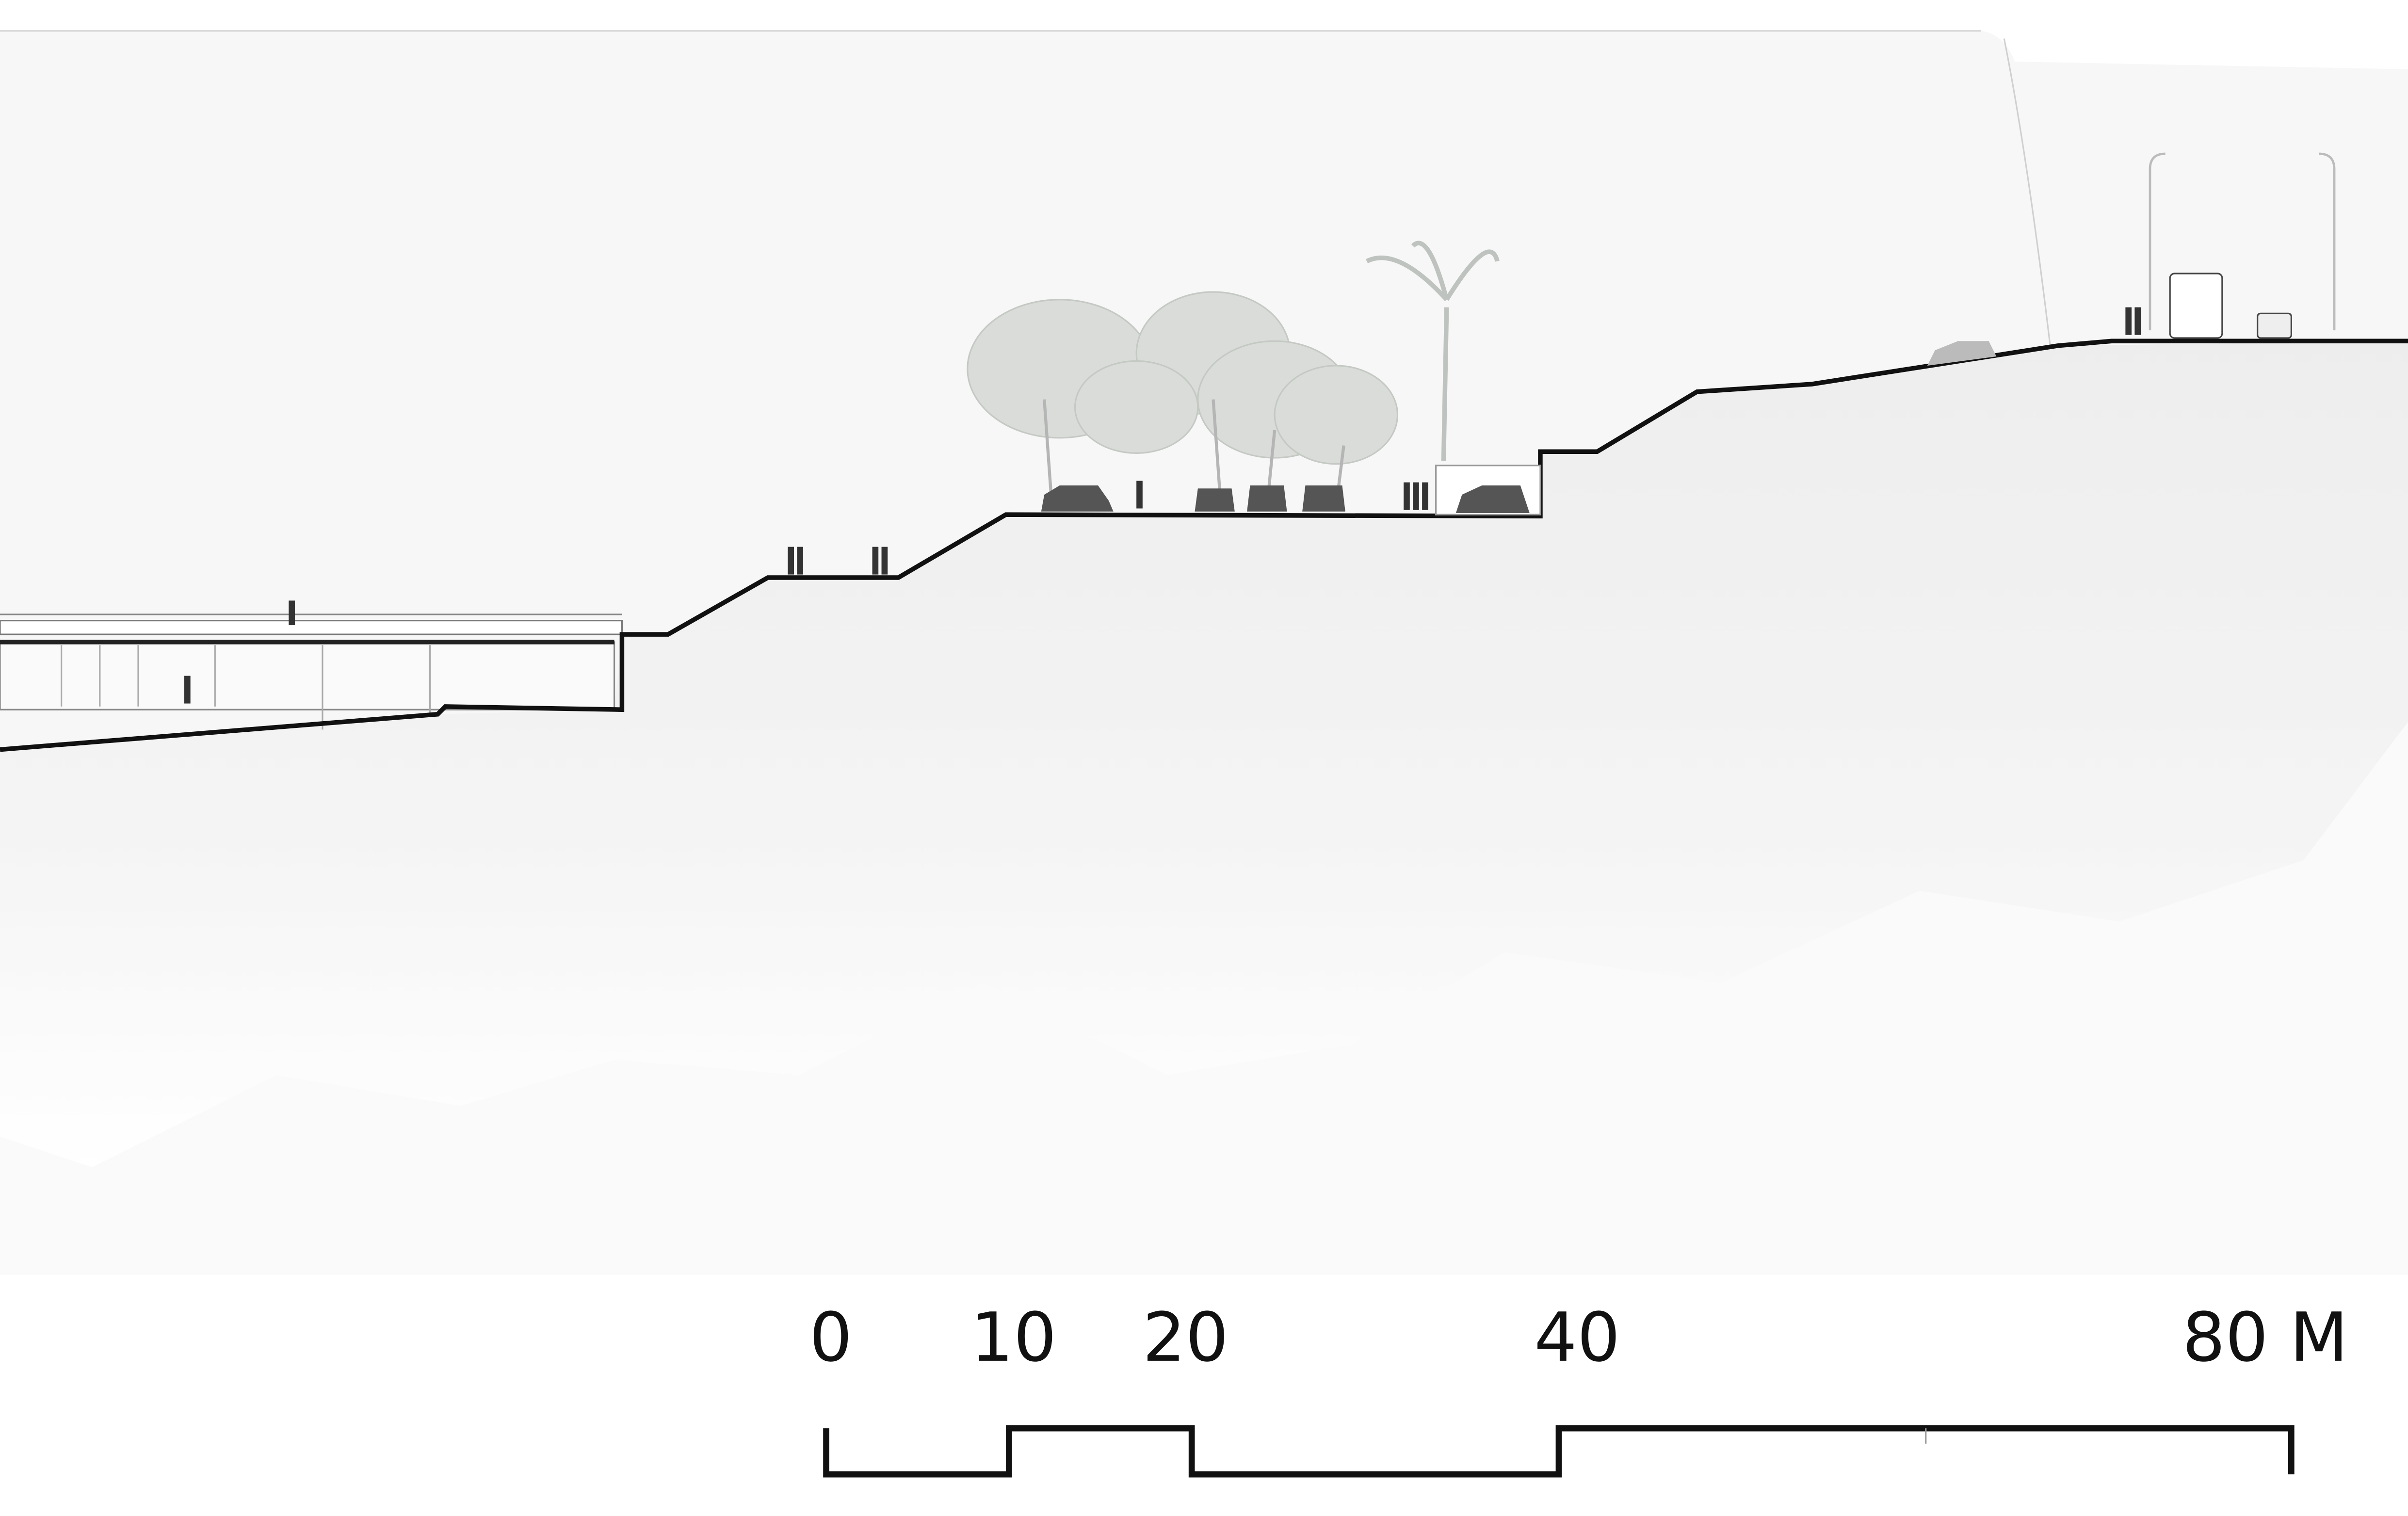 This screenshot has width=2408, height=1516. Describe the element at coordinates (1185, 1337) in the screenshot. I see `scale-label: 20` at that location.